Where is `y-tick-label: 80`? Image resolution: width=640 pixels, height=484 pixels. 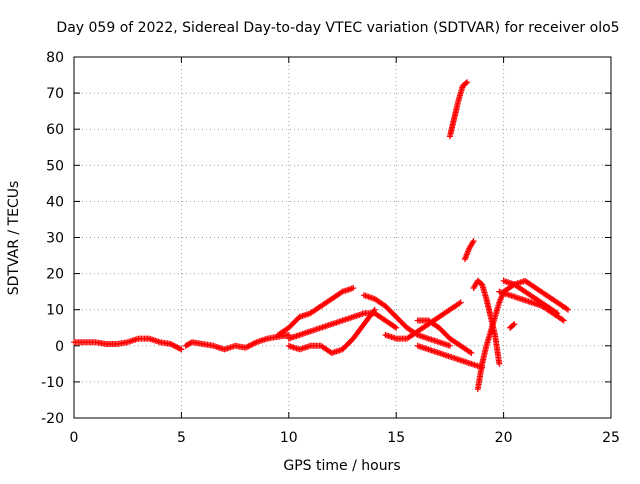
y-tick-label: 80 is located at coordinates (55, 58).